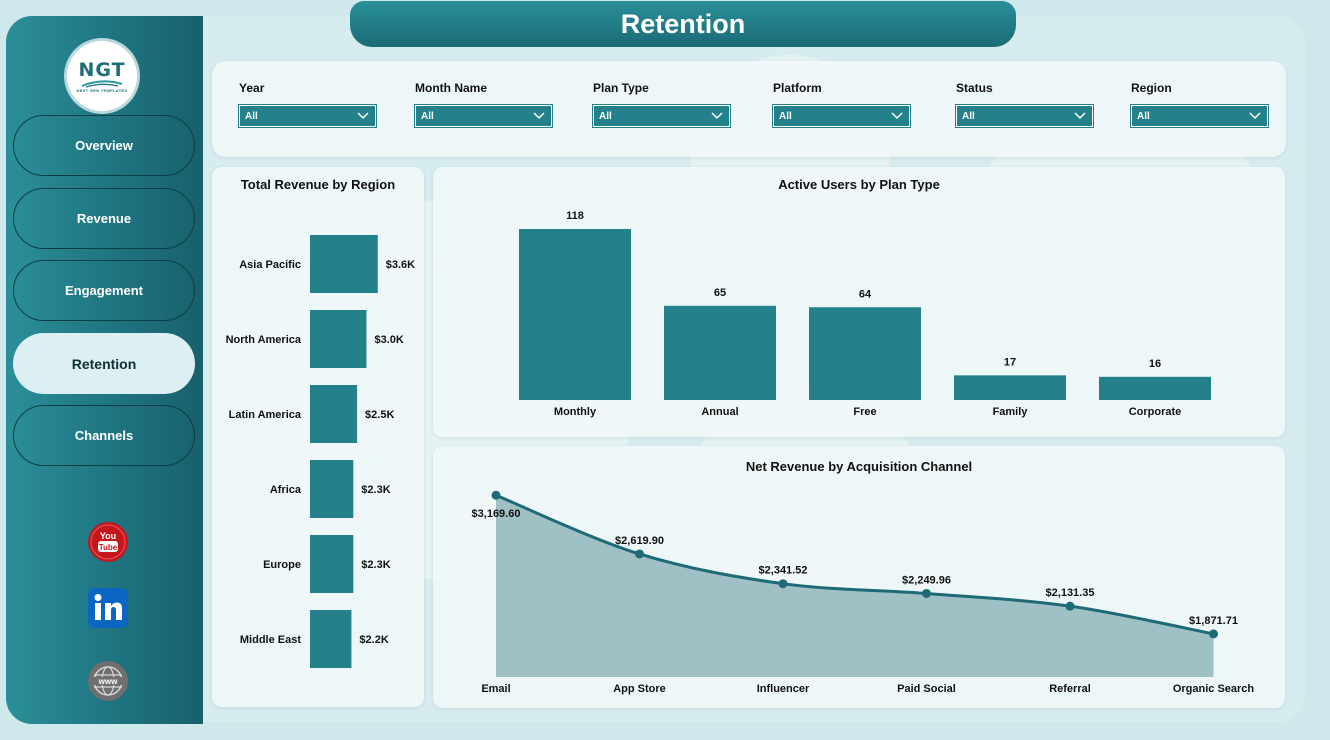  I want to click on filter-status: Status All, so click(1024, 104).